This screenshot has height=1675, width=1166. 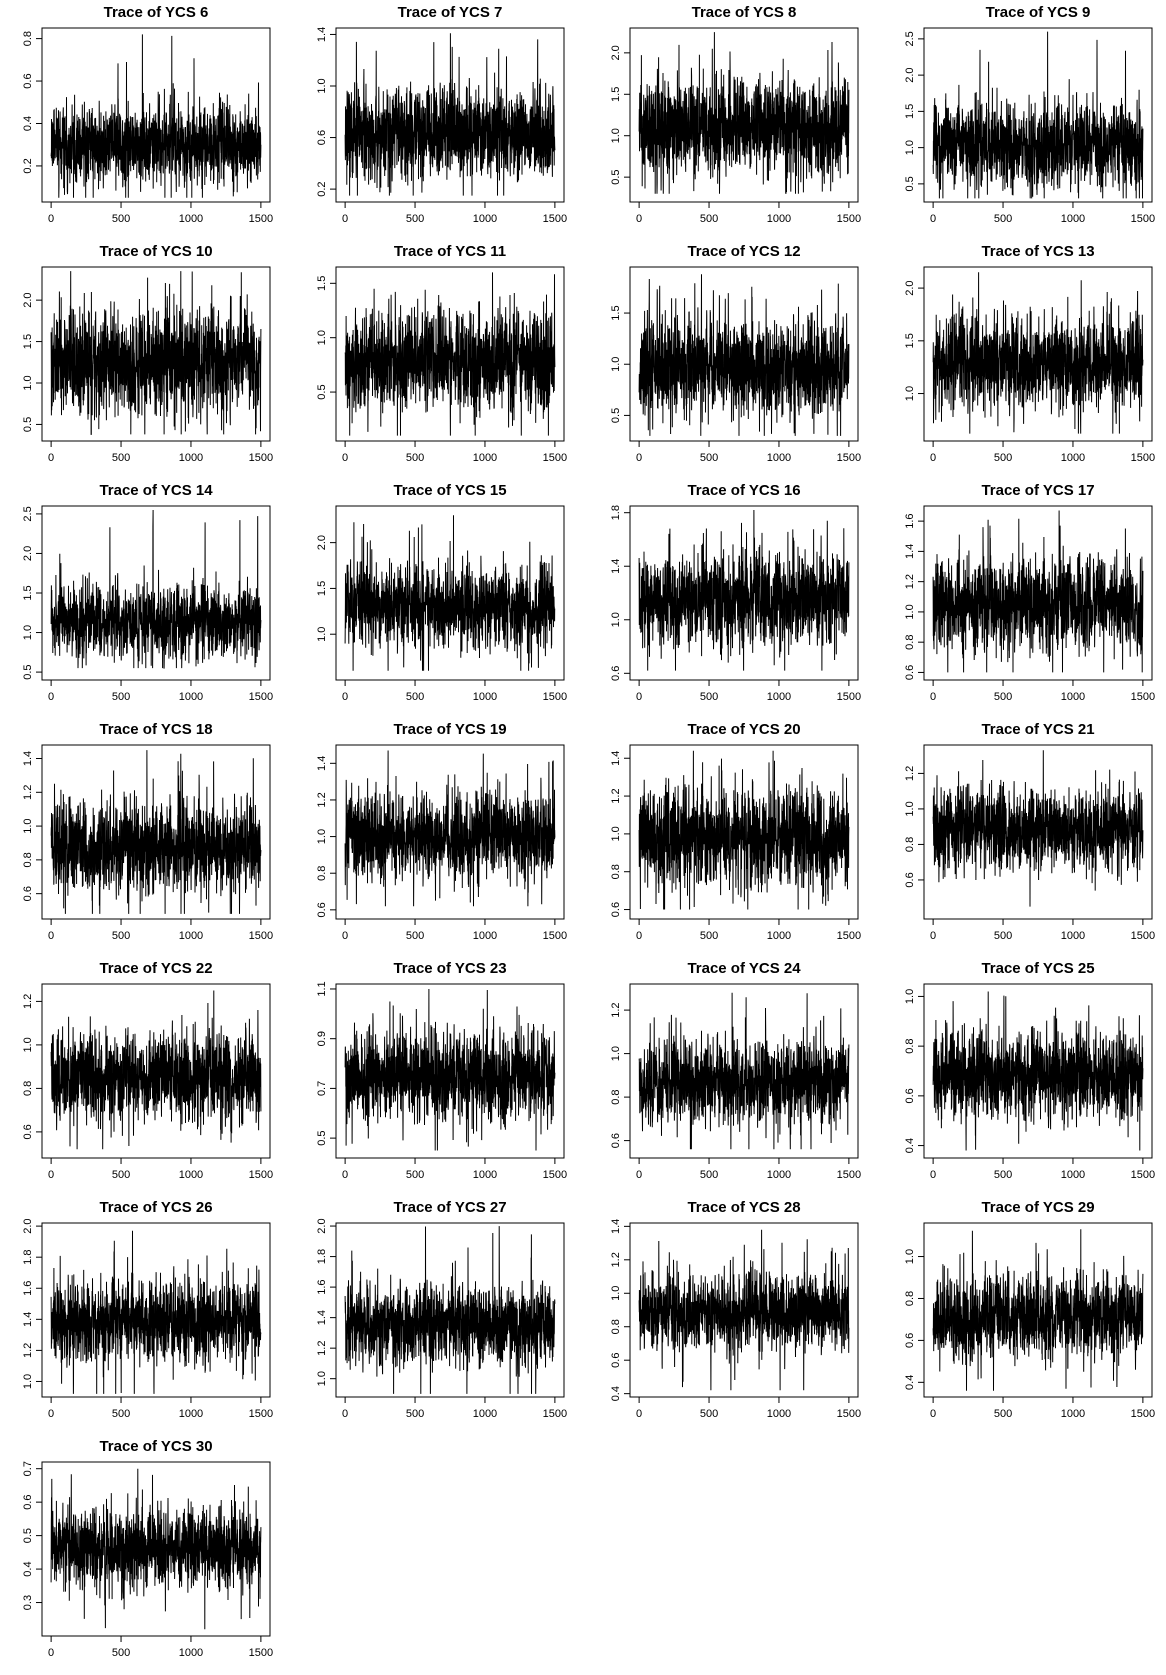 What do you see at coordinates (1024, 1314) in the screenshot?
I see `trace-panel: Trace of YCS 29 0 500 1000 1500 0.4 0.6 0.8 1.0` at bounding box center [1024, 1314].